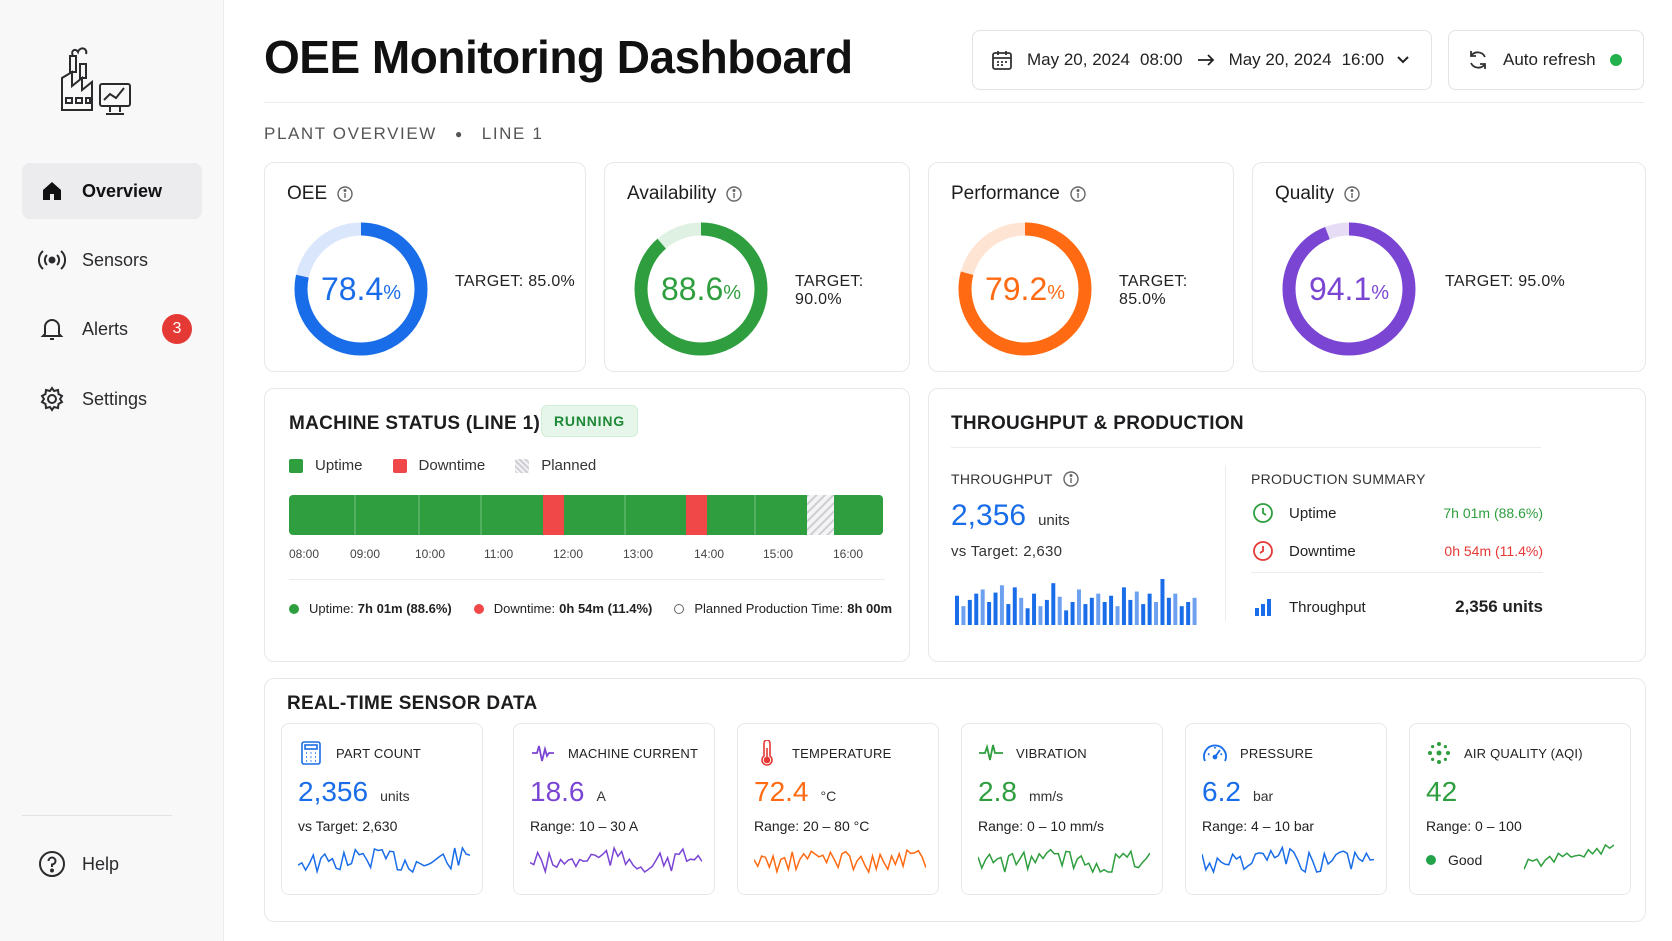  Describe the element at coordinates (112, 191) in the screenshot. I see `sidebar-item-overview: Overview` at that location.